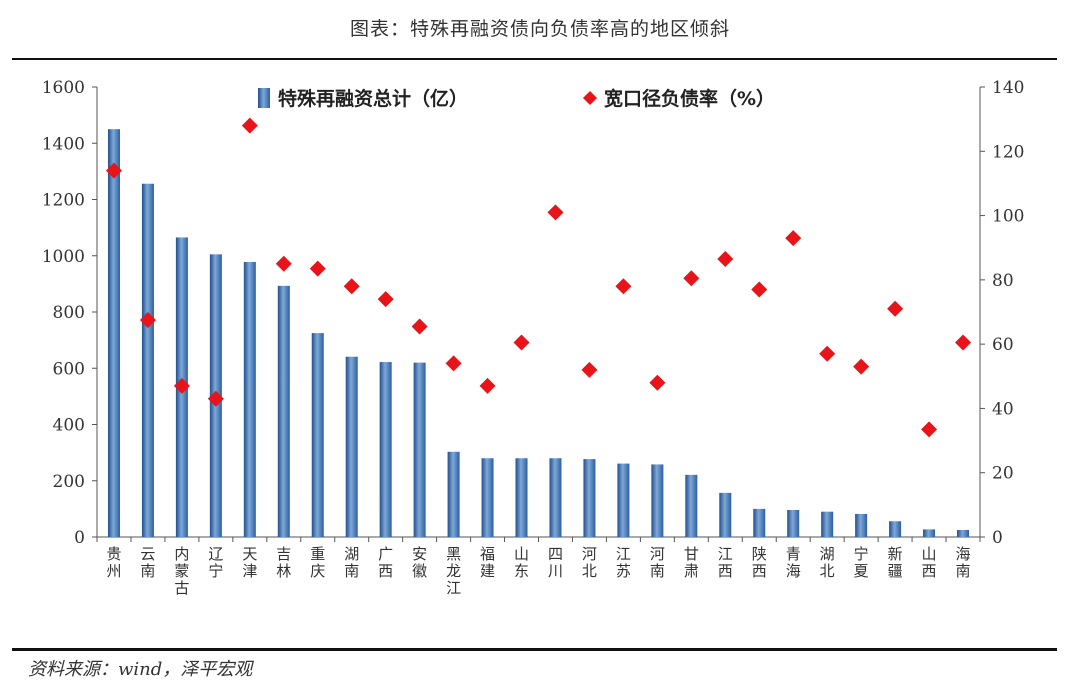  I want to click on chart-title: 图表：特殊再融资债向负债率高的地区倾斜, so click(539, 29).